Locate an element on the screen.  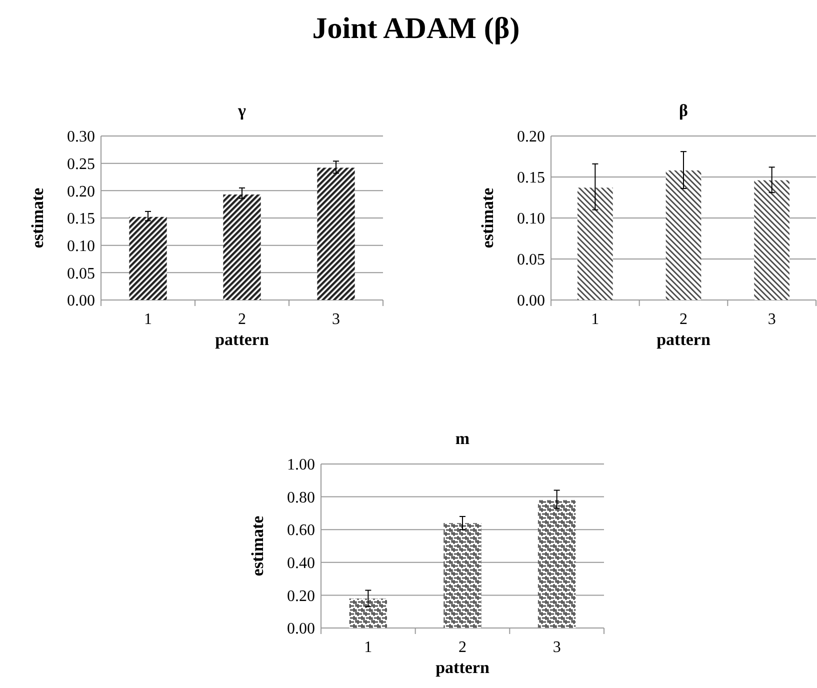
chart-title: β is located at coordinates (683, 110).